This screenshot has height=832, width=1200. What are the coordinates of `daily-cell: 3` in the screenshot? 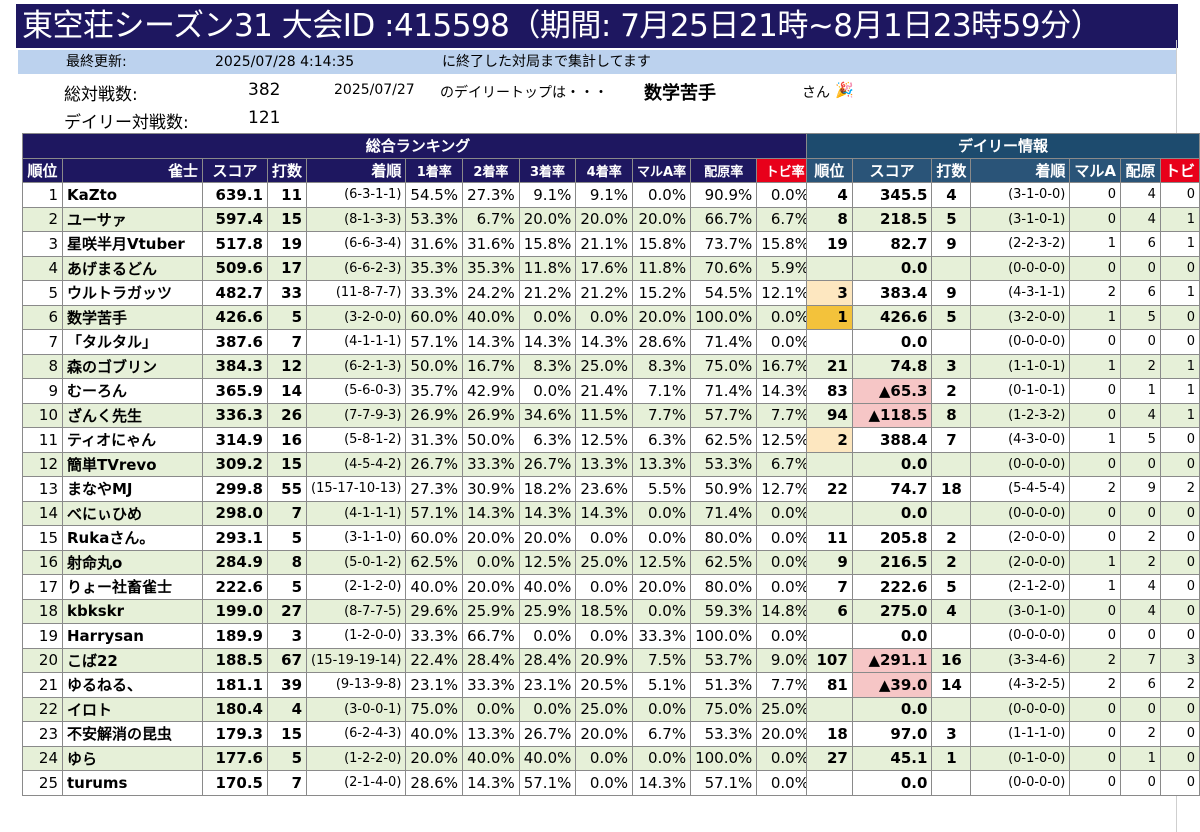 It's located at (1179, 660).